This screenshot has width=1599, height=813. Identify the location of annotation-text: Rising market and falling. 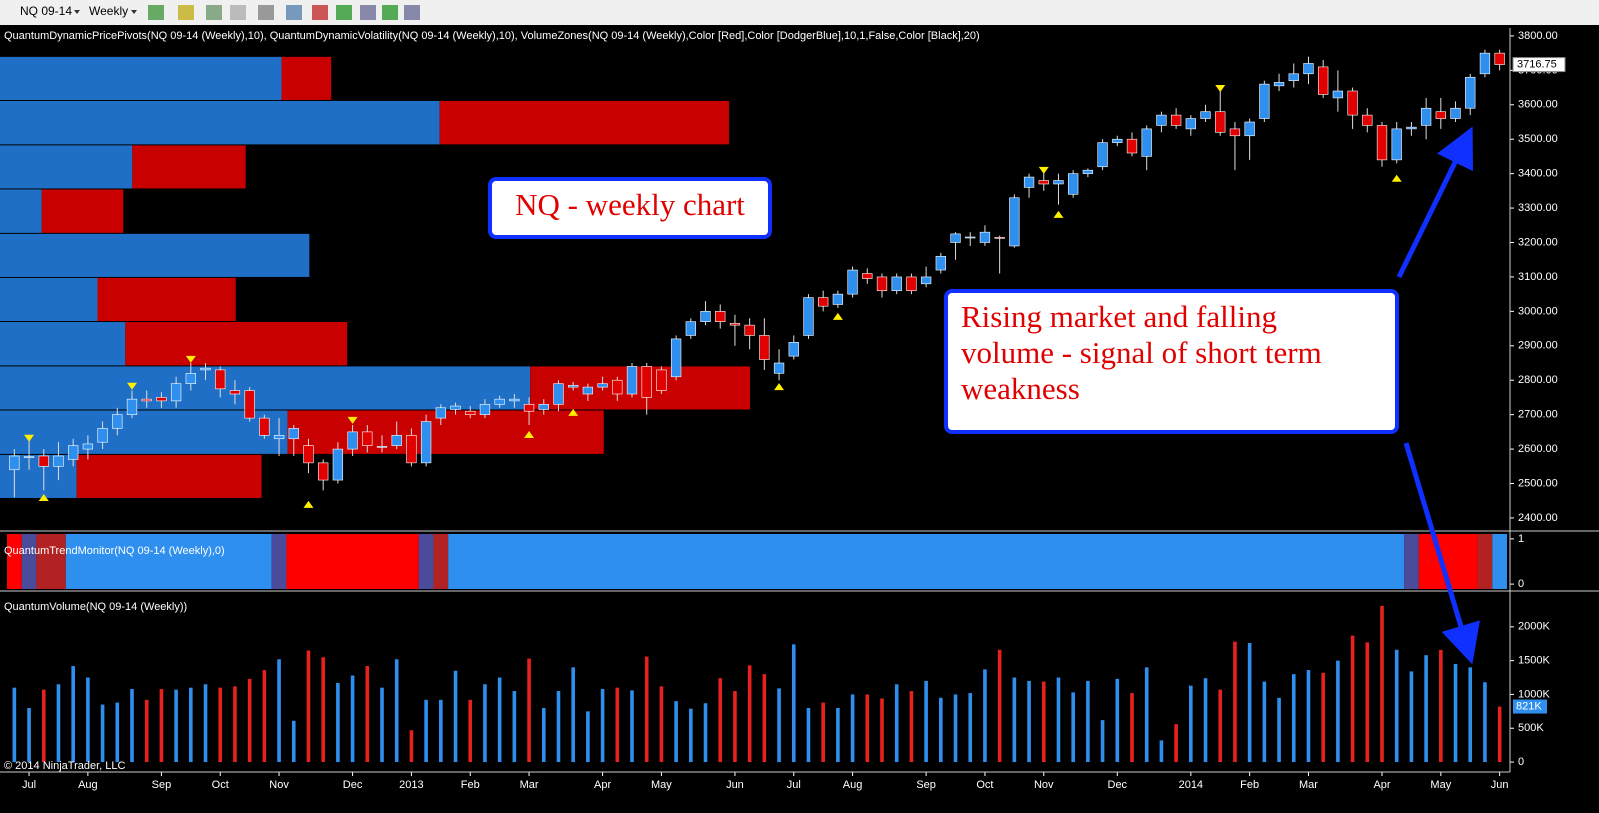
(1119, 316).